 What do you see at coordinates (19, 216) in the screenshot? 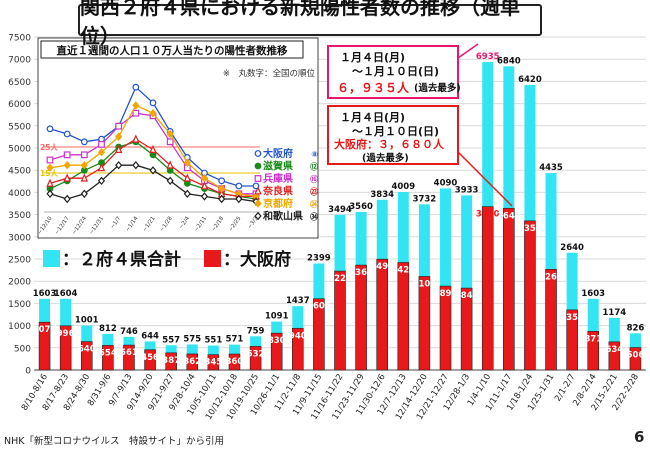
I see `y-tick-label: 3500` at bounding box center [19, 216].